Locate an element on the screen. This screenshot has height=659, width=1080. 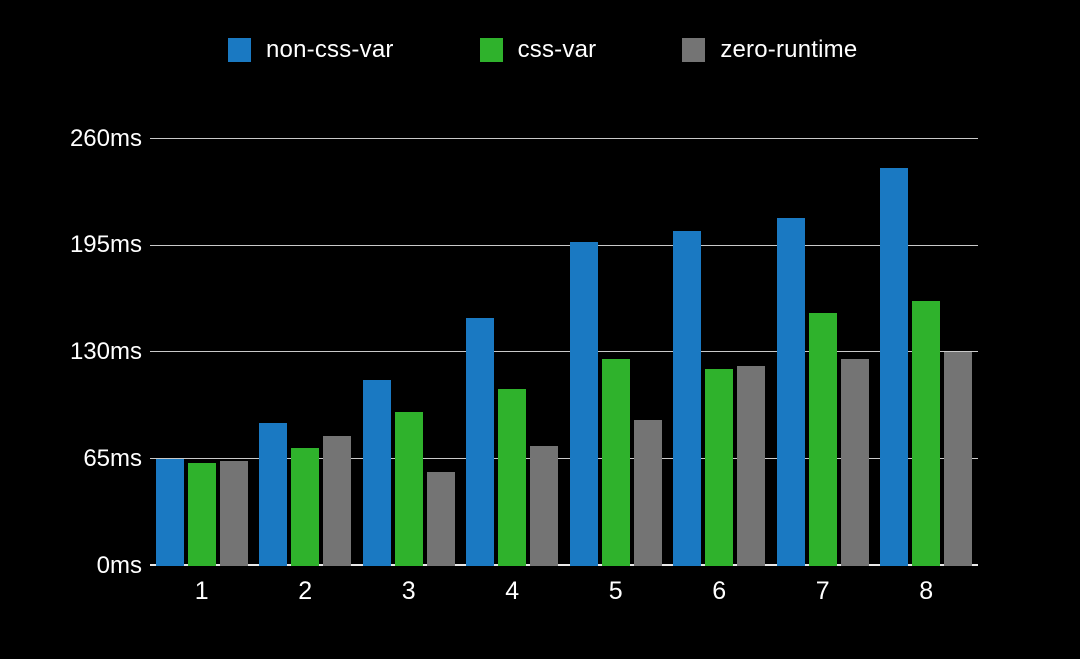
x-tick-label-2: 2 is located at coordinates (305, 591).